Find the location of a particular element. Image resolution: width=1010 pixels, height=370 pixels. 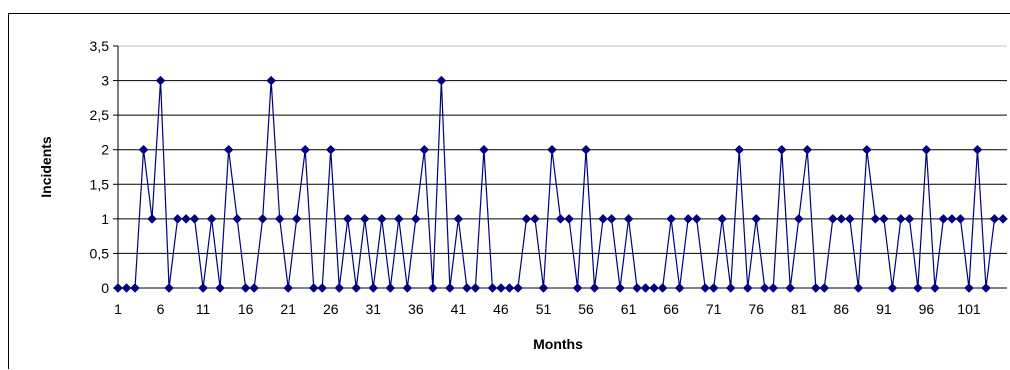

y-tick-label: 3,5 is located at coordinates (100, 46).